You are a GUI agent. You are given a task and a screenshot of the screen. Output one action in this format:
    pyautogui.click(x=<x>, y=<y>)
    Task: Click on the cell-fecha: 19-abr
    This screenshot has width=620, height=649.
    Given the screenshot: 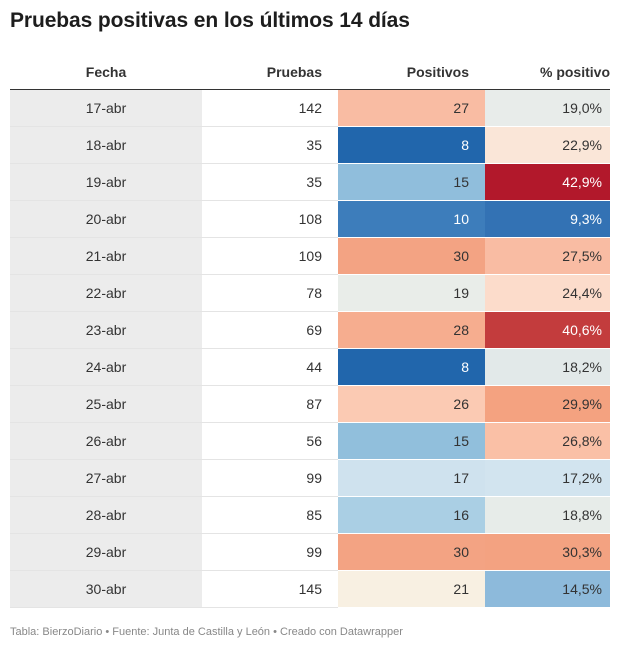 What is the action you would take?
    pyautogui.click(x=106, y=182)
    